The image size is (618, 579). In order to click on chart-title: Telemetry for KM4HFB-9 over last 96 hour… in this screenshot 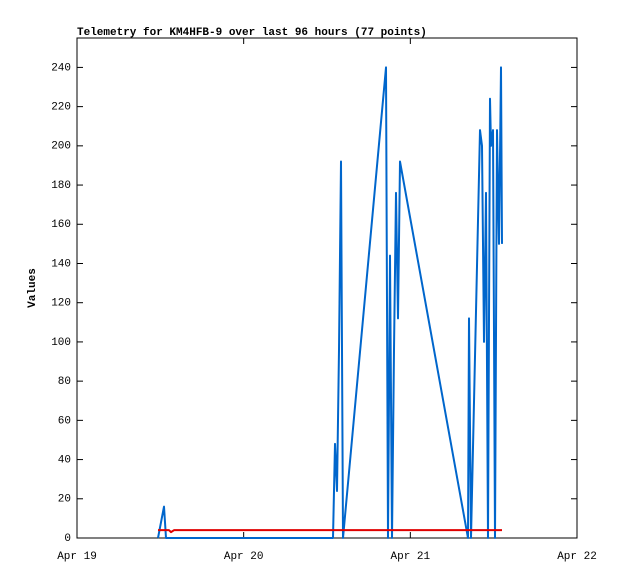, I will do `click(252, 33)`.